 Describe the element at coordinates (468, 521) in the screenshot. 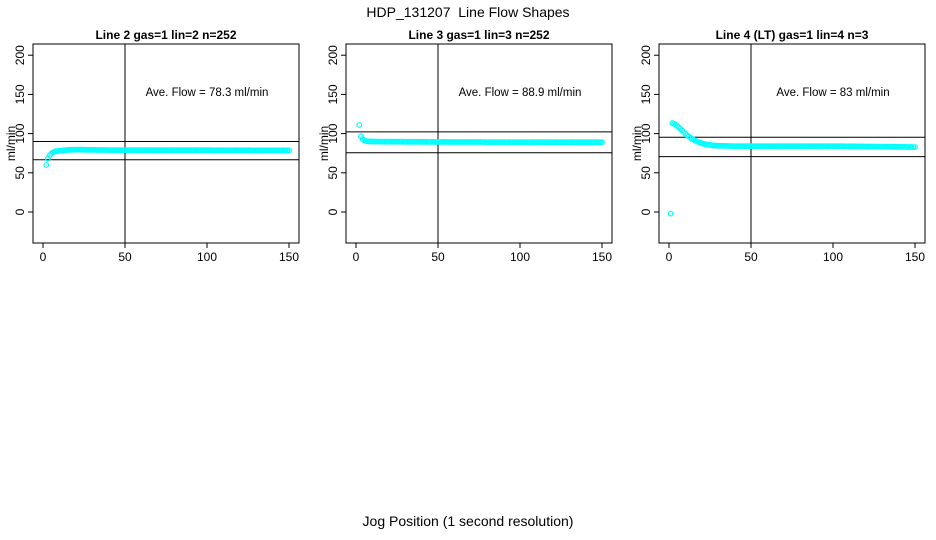

I see `x-axis-outer-label: Jog Position (1 second resolution)` at that location.